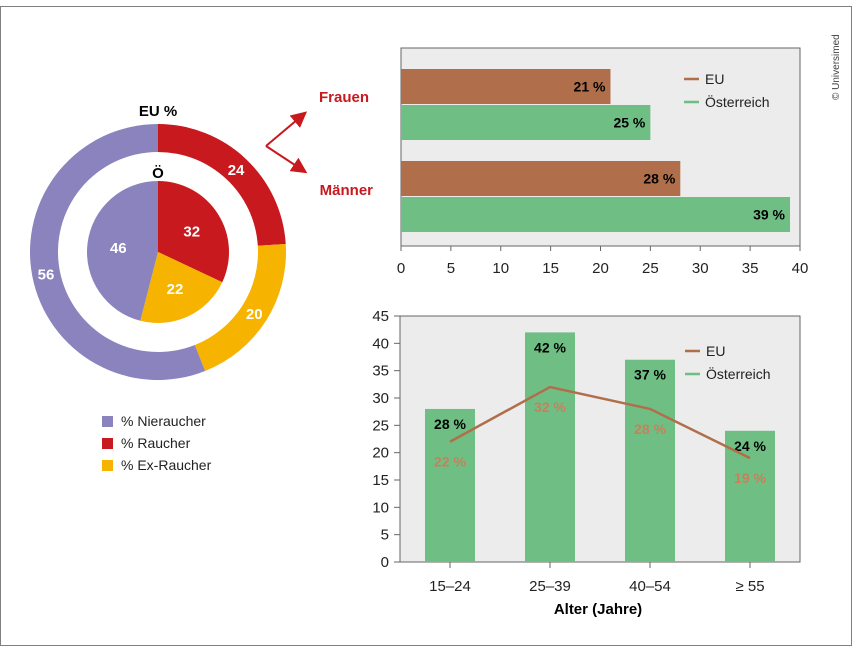 The height and width of the screenshot is (648, 854). I want to click on legend-label-nonsmoker: % Nieraucher, so click(163, 421).